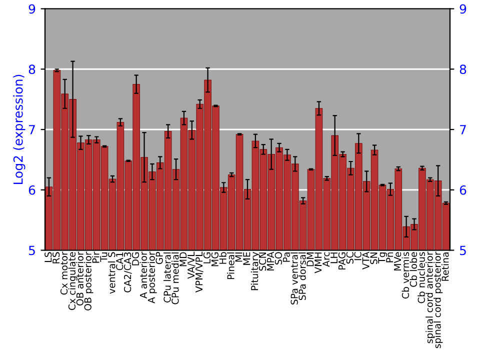  I want to click on y2-tick-label: 5, so click(463, 251).